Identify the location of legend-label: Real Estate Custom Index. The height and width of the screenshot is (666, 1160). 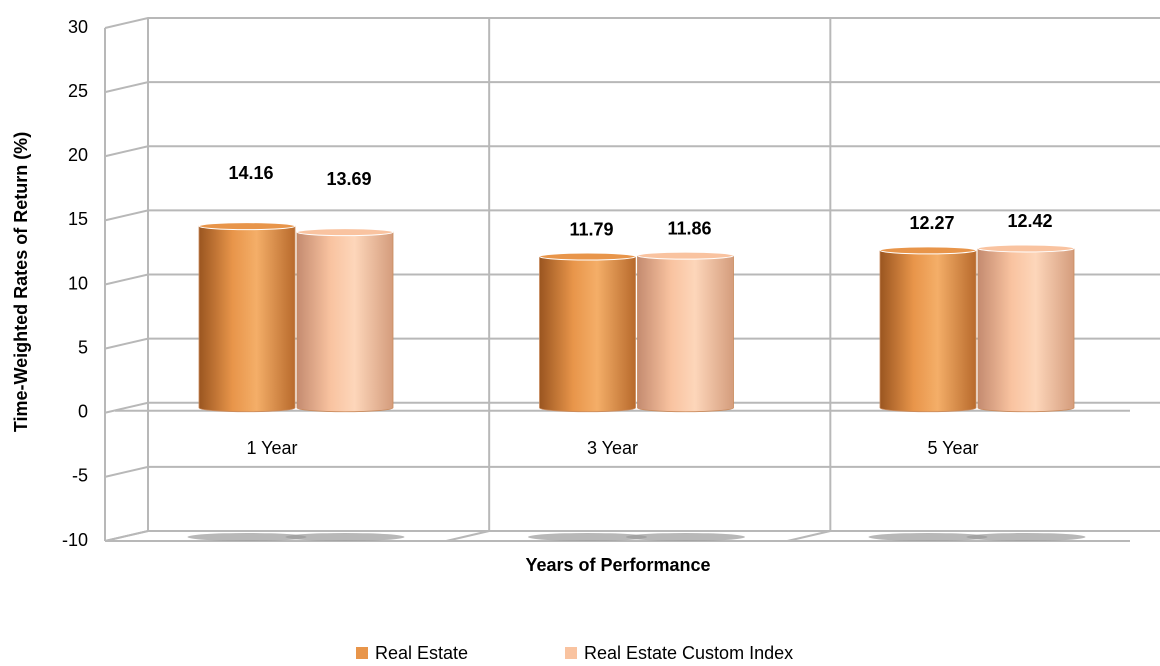
(688, 653).